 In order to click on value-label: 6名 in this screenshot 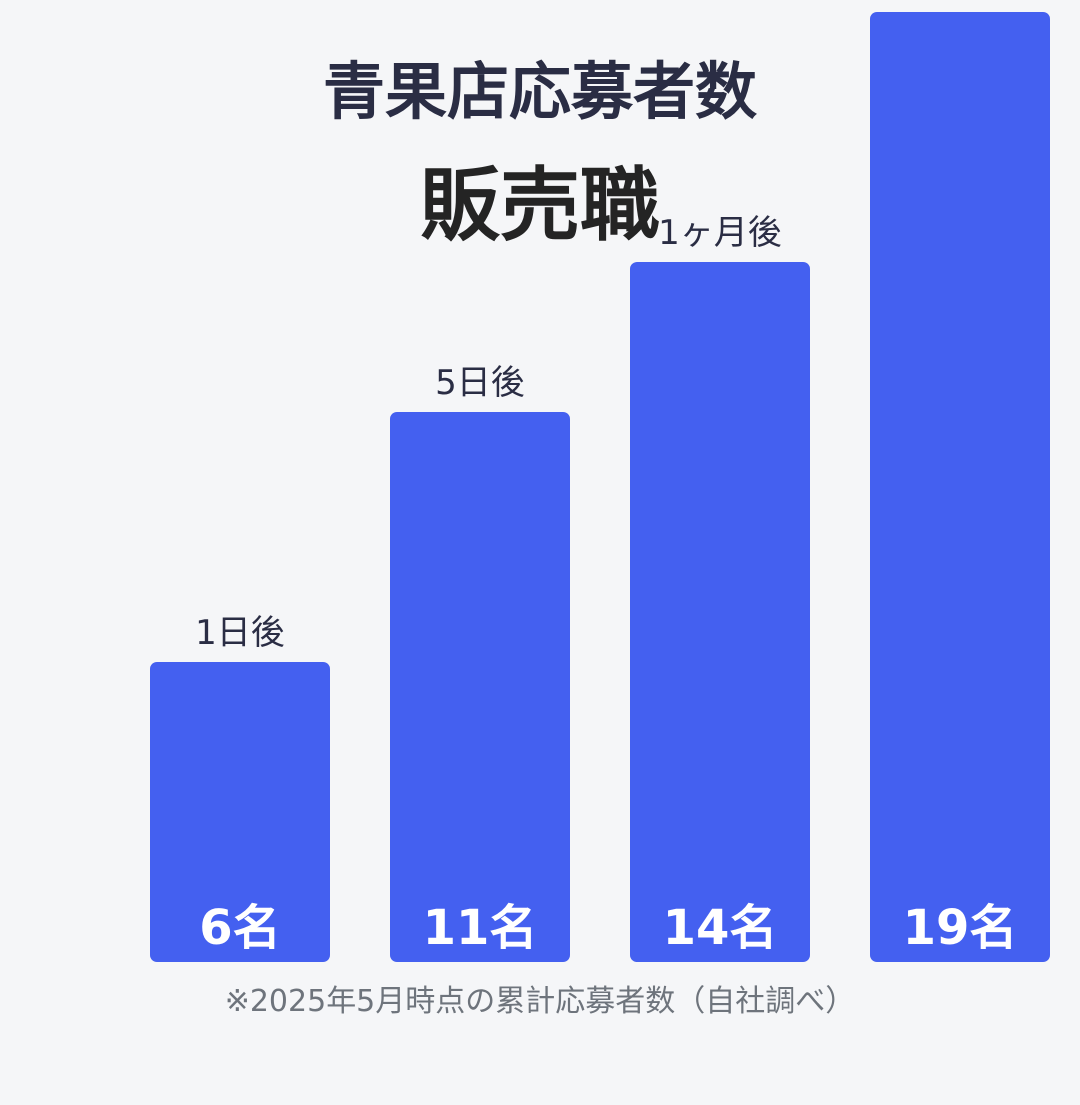, I will do `click(239, 928)`.